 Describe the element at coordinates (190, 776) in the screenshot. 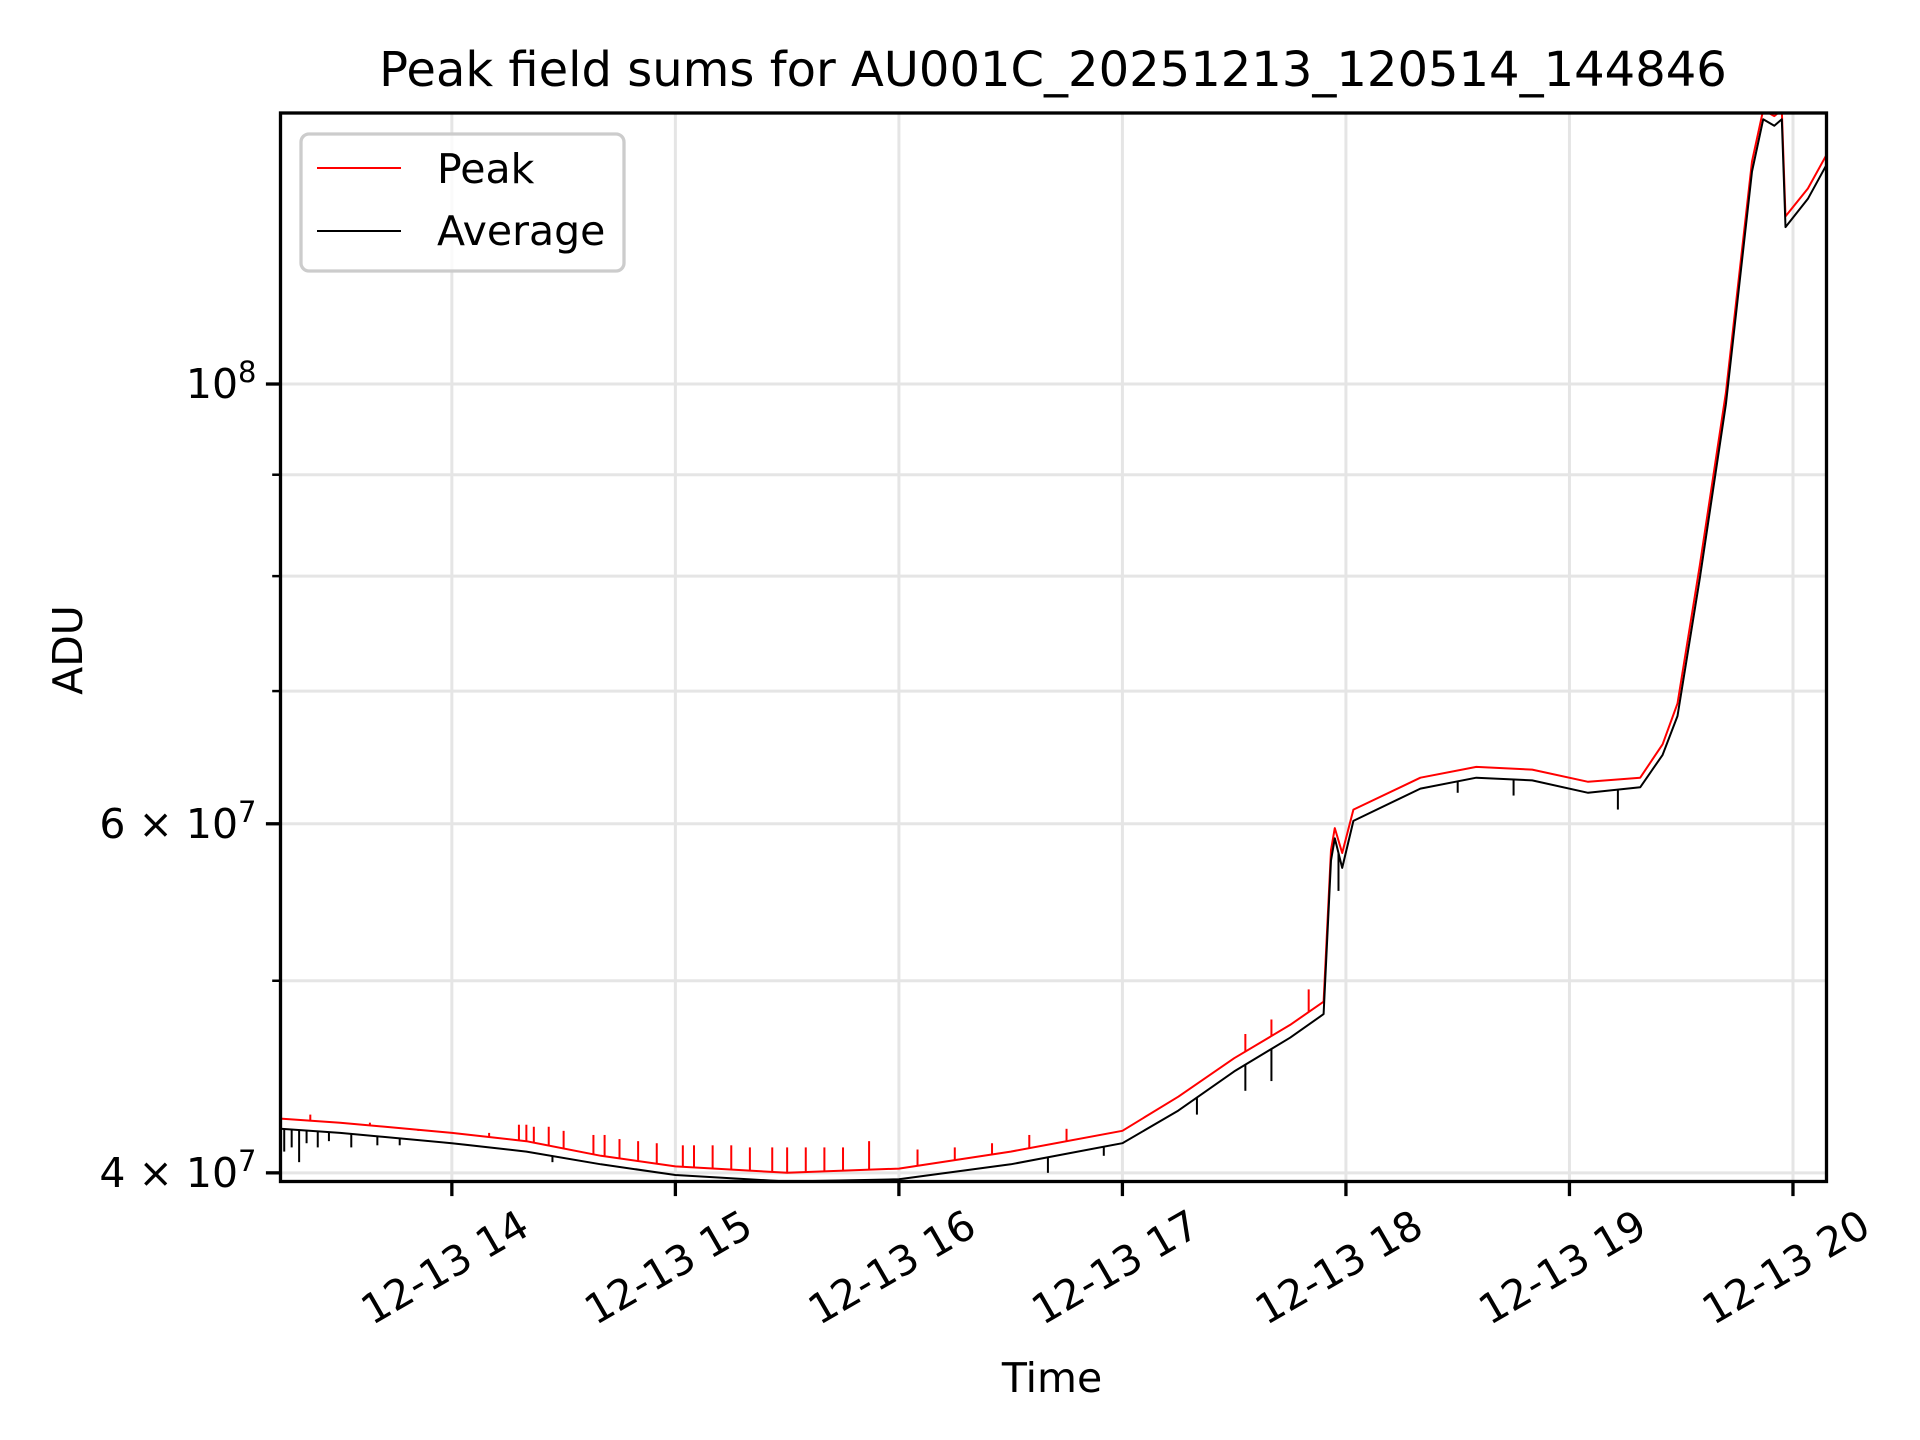

I see `y-axis: 4 × 107 6 × 107 108` at that location.